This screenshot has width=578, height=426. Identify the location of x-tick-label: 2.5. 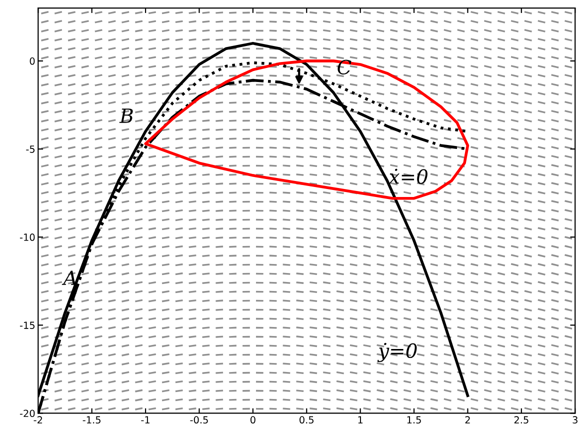
(521, 420).